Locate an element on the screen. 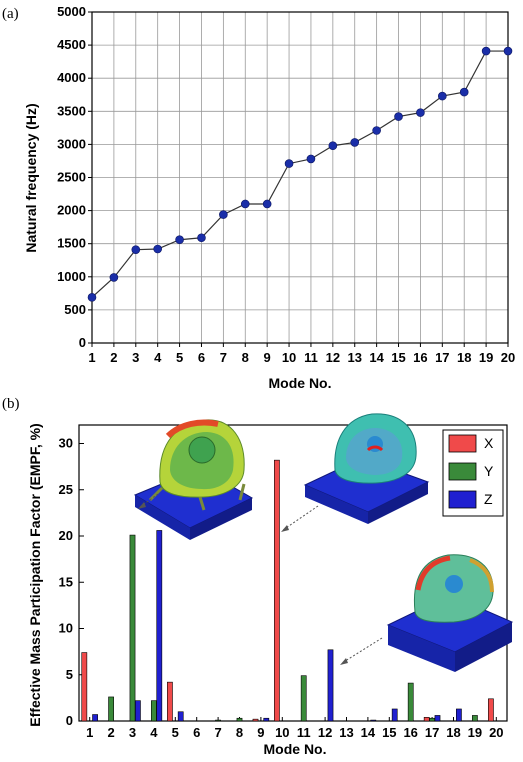 The height and width of the screenshot is (762, 523). legend-label-x: X is located at coordinates (489, 443).